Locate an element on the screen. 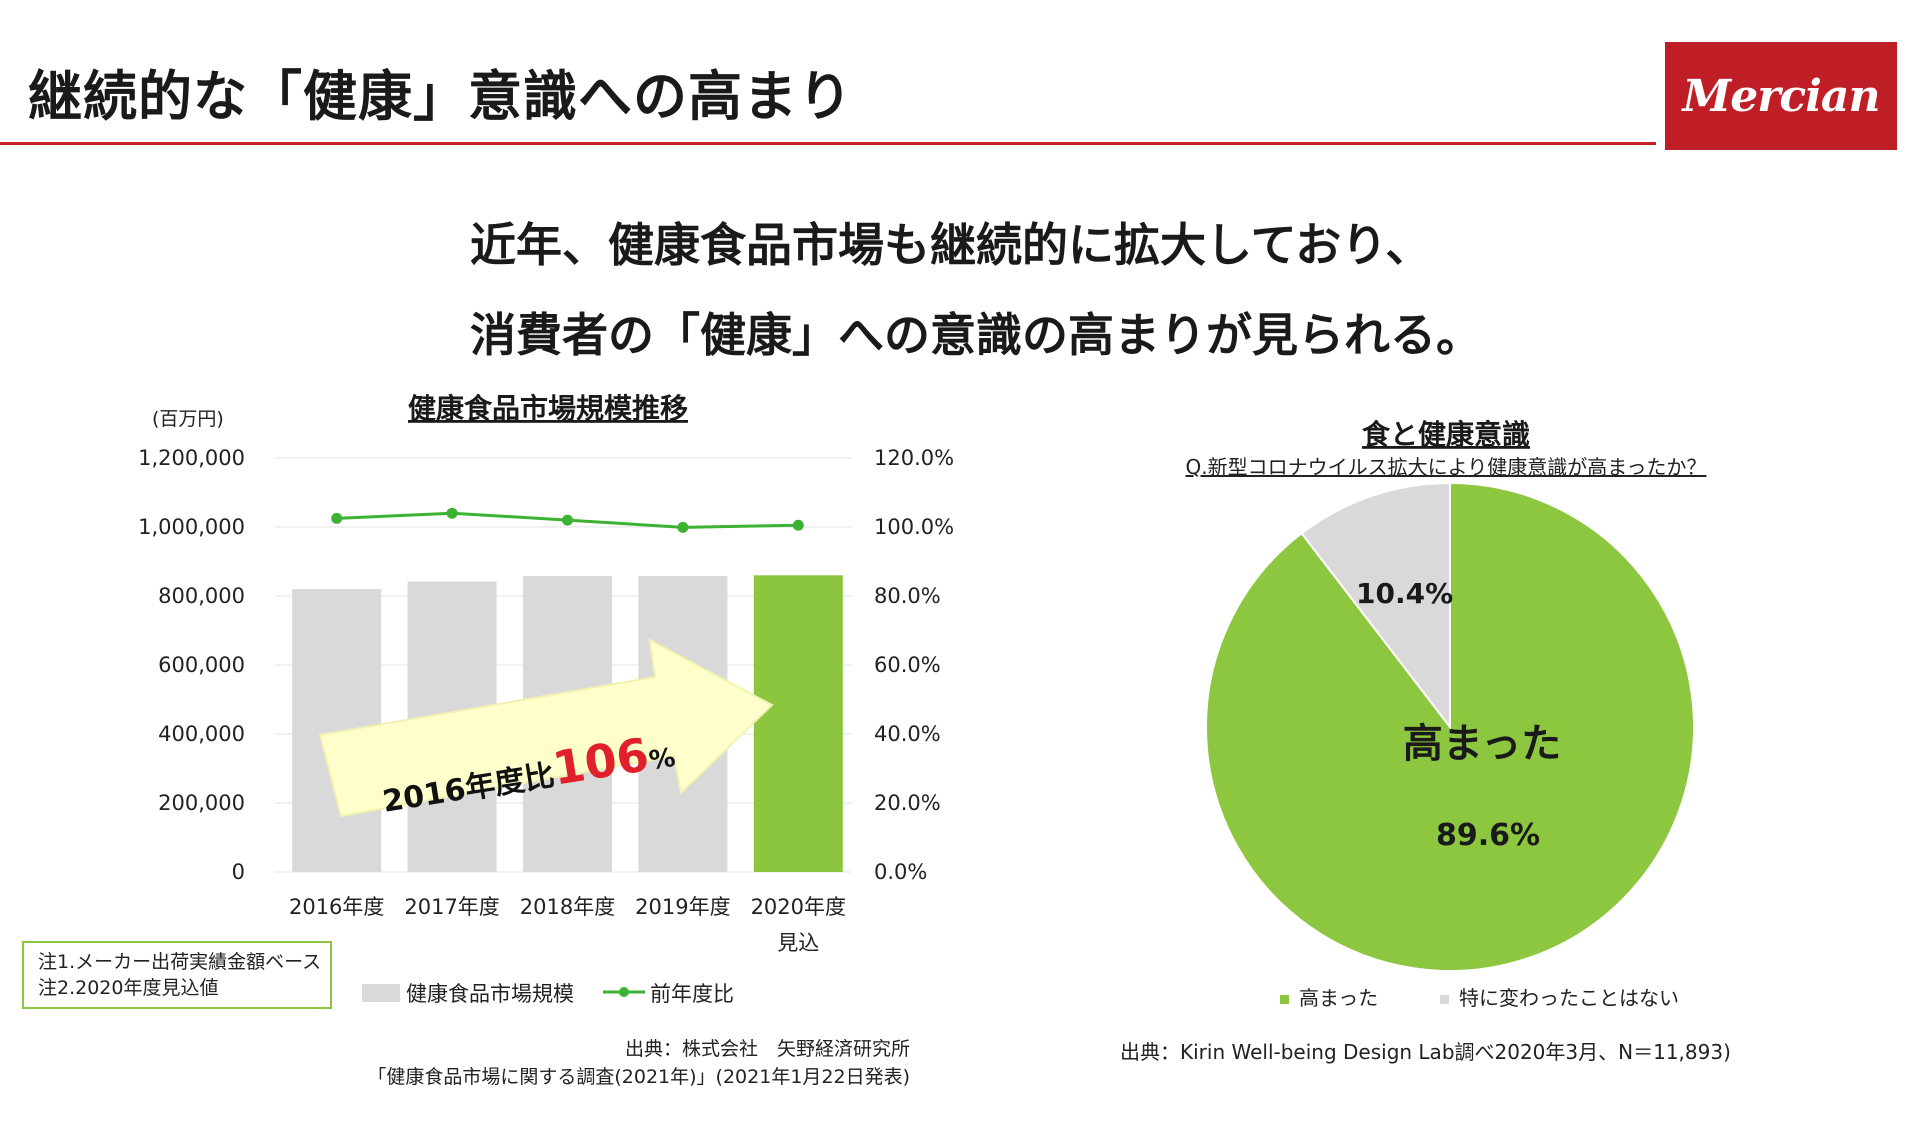 The height and width of the screenshot is (1123, 1920). y-axis-tick-label: 400,000 is located at coordinates (201, 734).